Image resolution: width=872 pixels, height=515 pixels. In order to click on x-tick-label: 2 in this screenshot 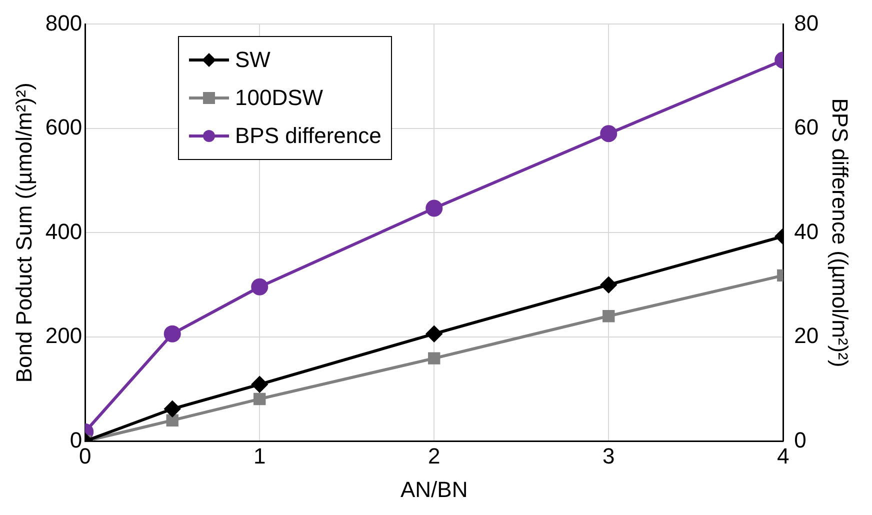, I will do `click(434, 455)`.